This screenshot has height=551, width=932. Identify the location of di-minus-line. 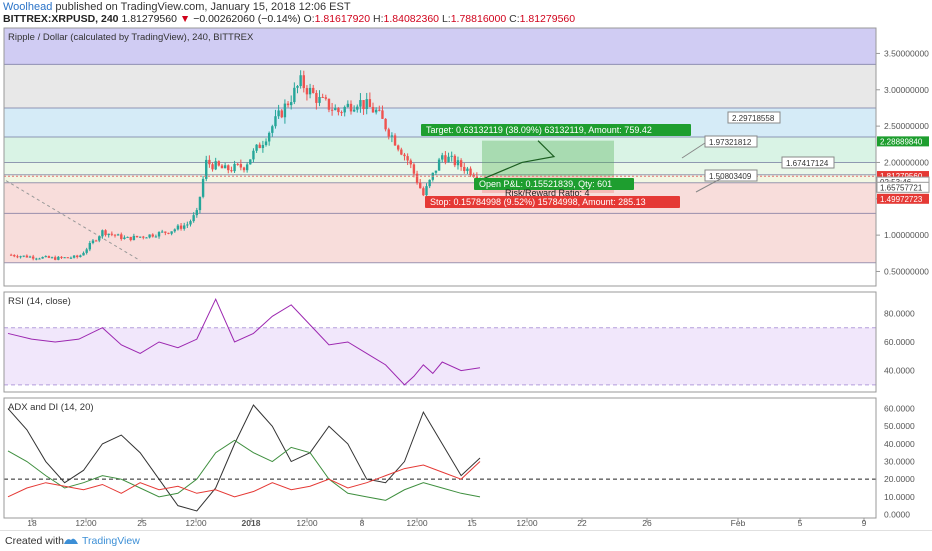
(244, 479).